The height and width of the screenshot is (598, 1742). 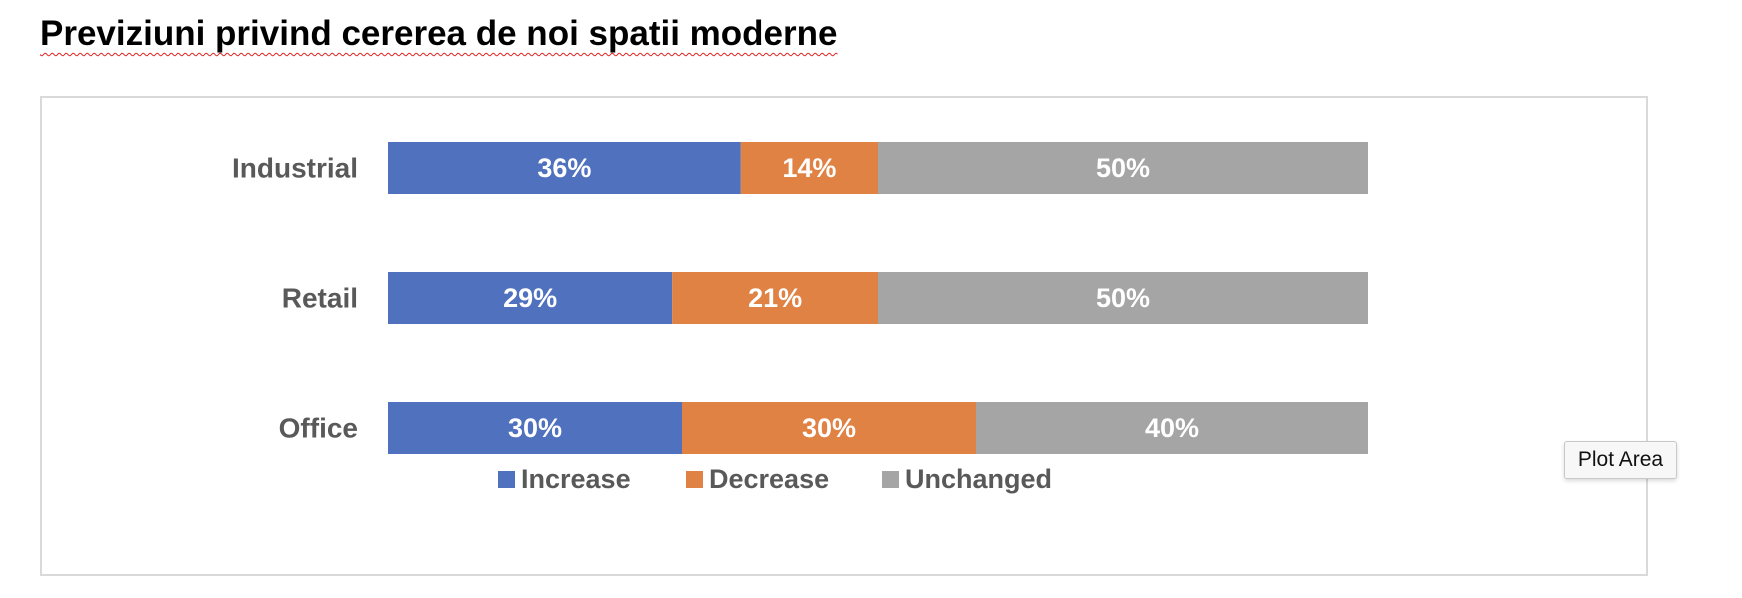 What do you see at coordinates (576, 479) in the screenshot?
I see `legend-label-increase: Increase` at bounding box center [576, 479].